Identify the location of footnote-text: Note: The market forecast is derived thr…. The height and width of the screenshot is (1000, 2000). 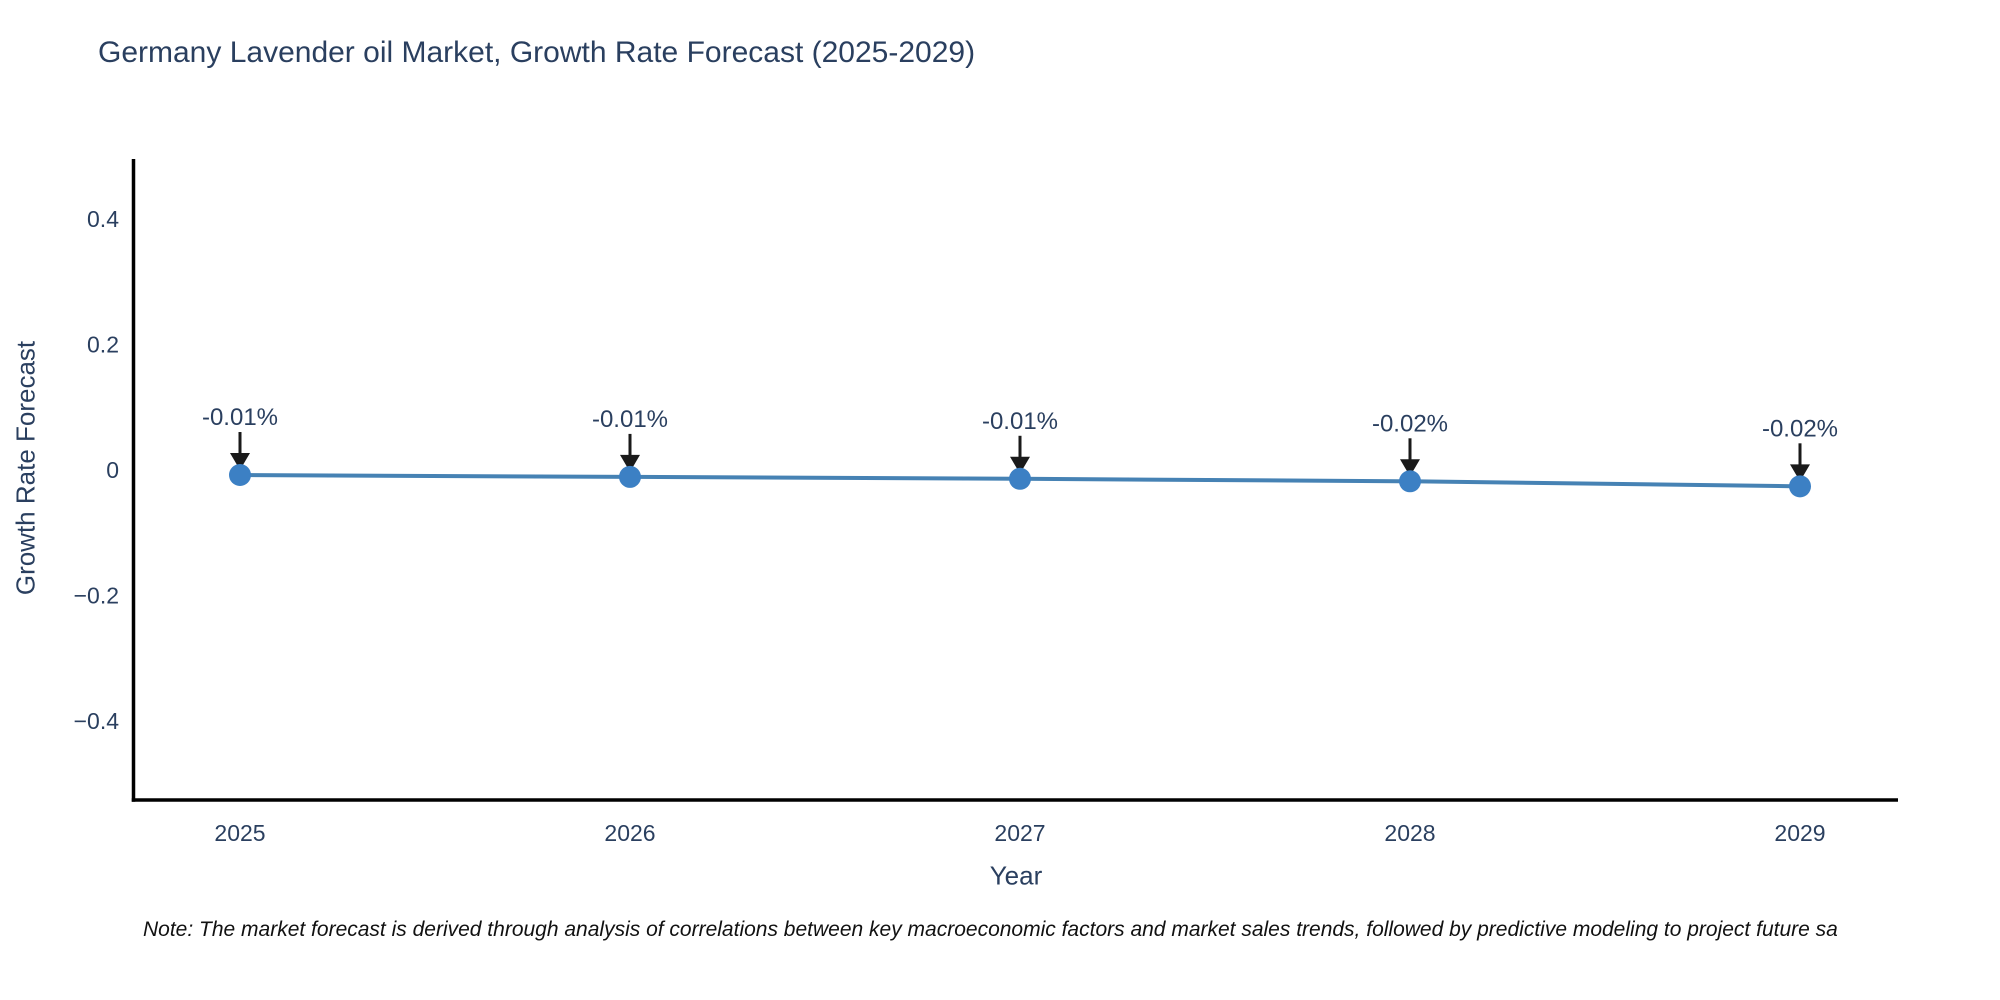
(990, 929).